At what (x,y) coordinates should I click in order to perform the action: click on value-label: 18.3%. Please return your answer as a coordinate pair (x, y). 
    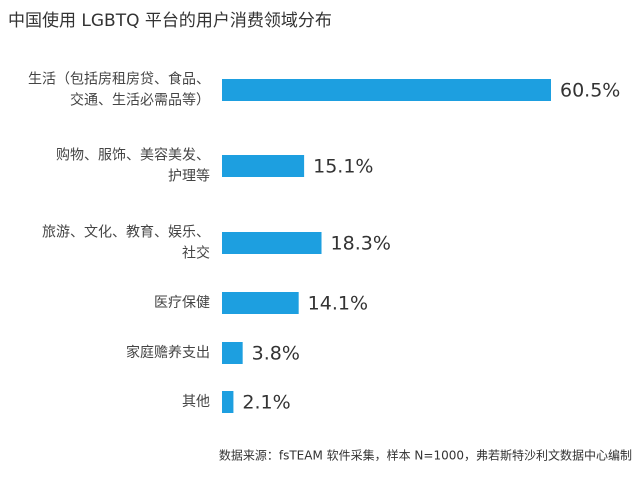
    Looking at the image, I should click on (361, 244).